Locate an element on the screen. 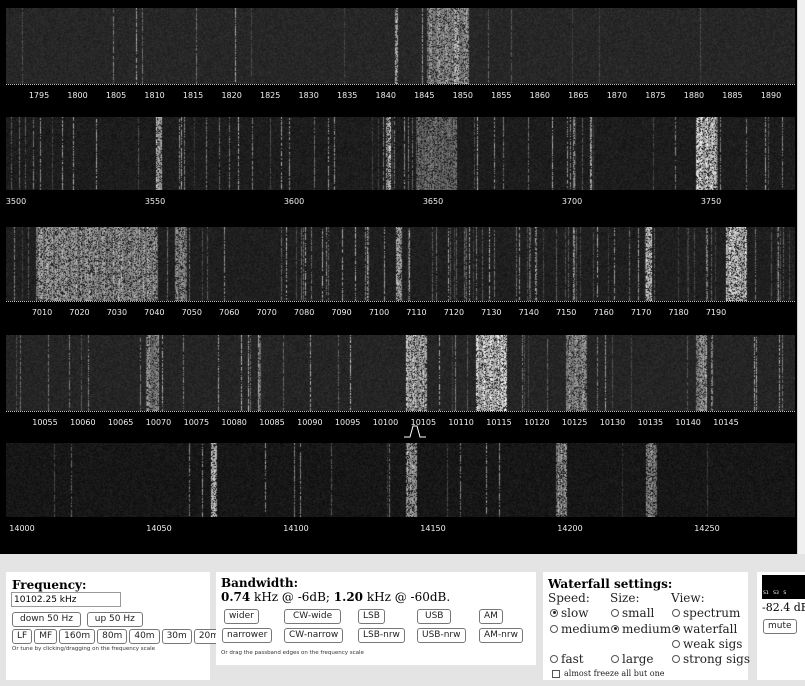 This screenshot has height=686, width=805. frequency-tick-label: 7050 is located at coordinates (191, 312).